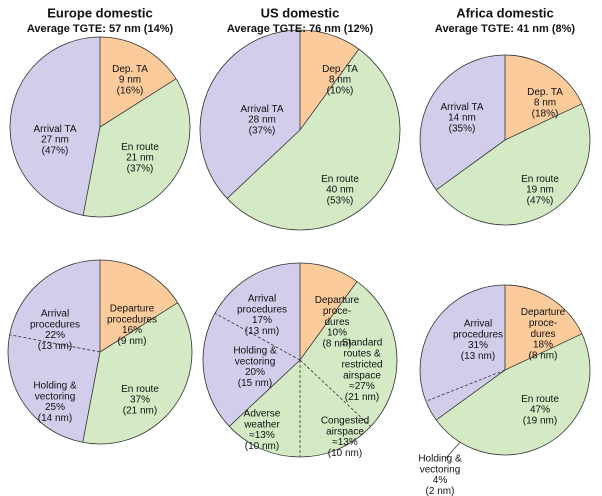  Describe the element at coordinates (99, 12) in the screenshot. I see `pie-title: Europe domestic` at that location.